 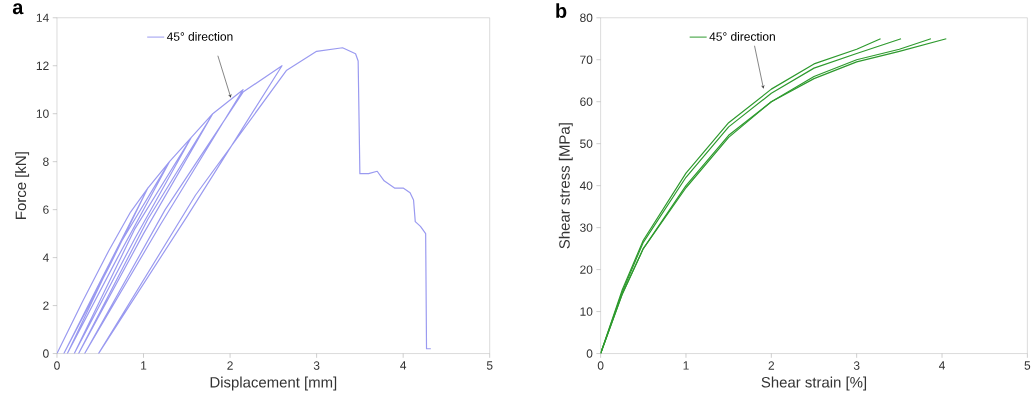 I want to click on y-tick-label: 50, so click(x=586, y=144).